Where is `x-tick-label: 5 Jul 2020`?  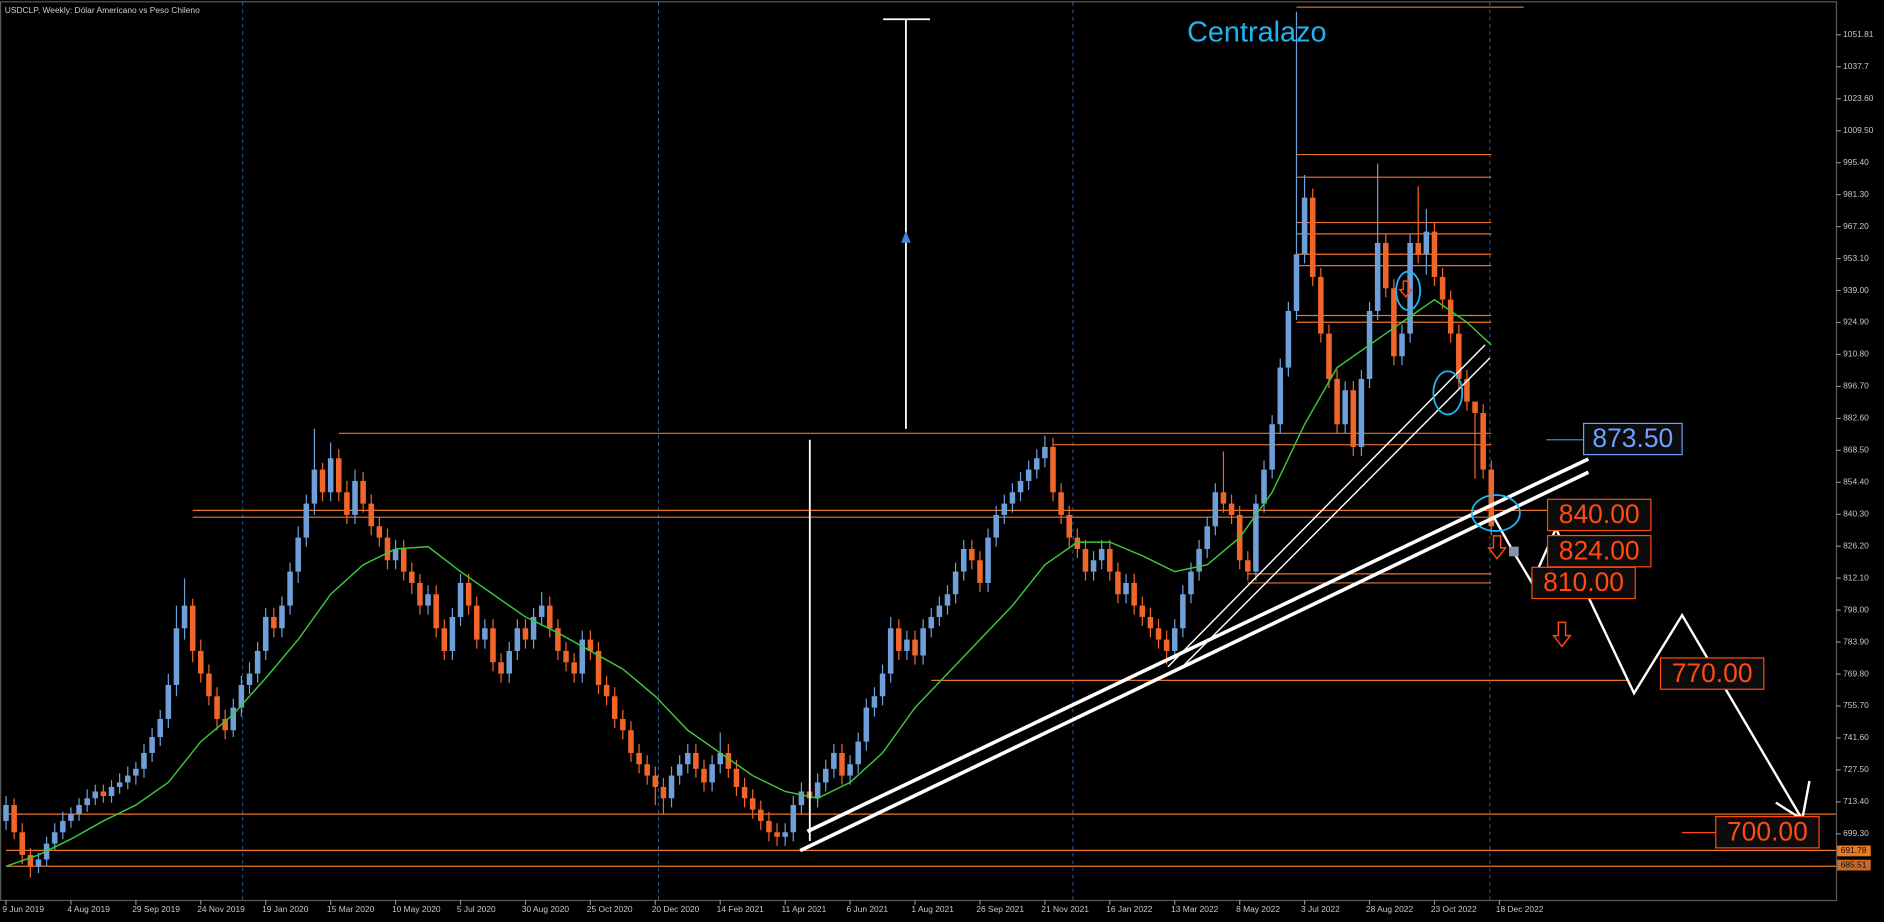
x-tick-label: 5 Jul 2020 is located at coordinates (476, 909).